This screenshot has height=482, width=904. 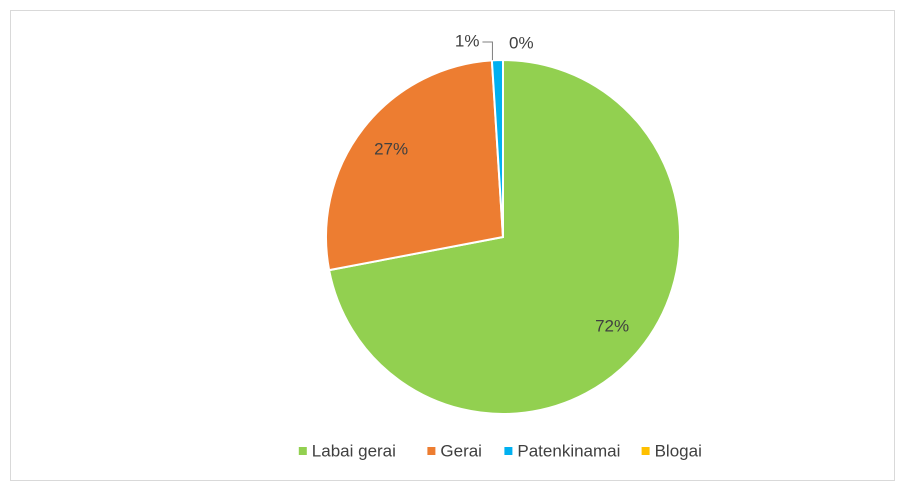 I want to click on legend-label: Labai gerai, so click(x=354, y=450).